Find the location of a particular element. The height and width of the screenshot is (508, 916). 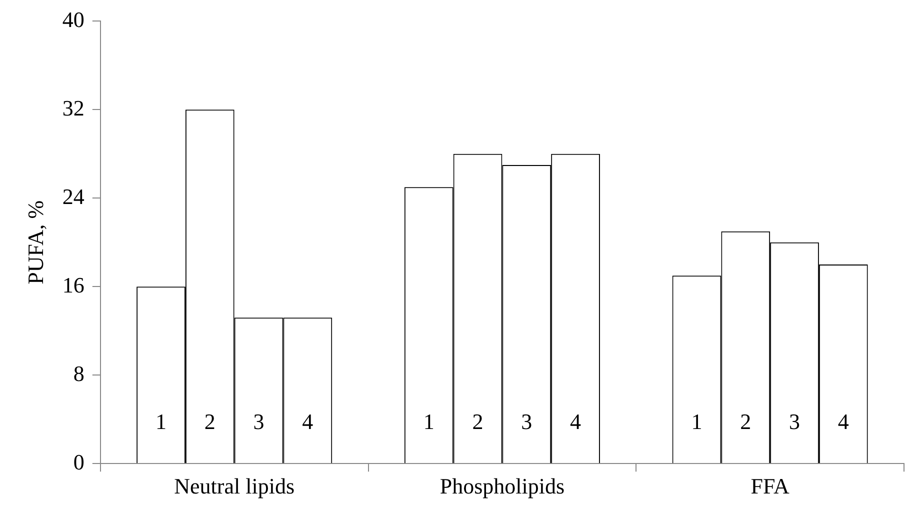

y-tick-label: 8 is located at coordinates (78, 373).